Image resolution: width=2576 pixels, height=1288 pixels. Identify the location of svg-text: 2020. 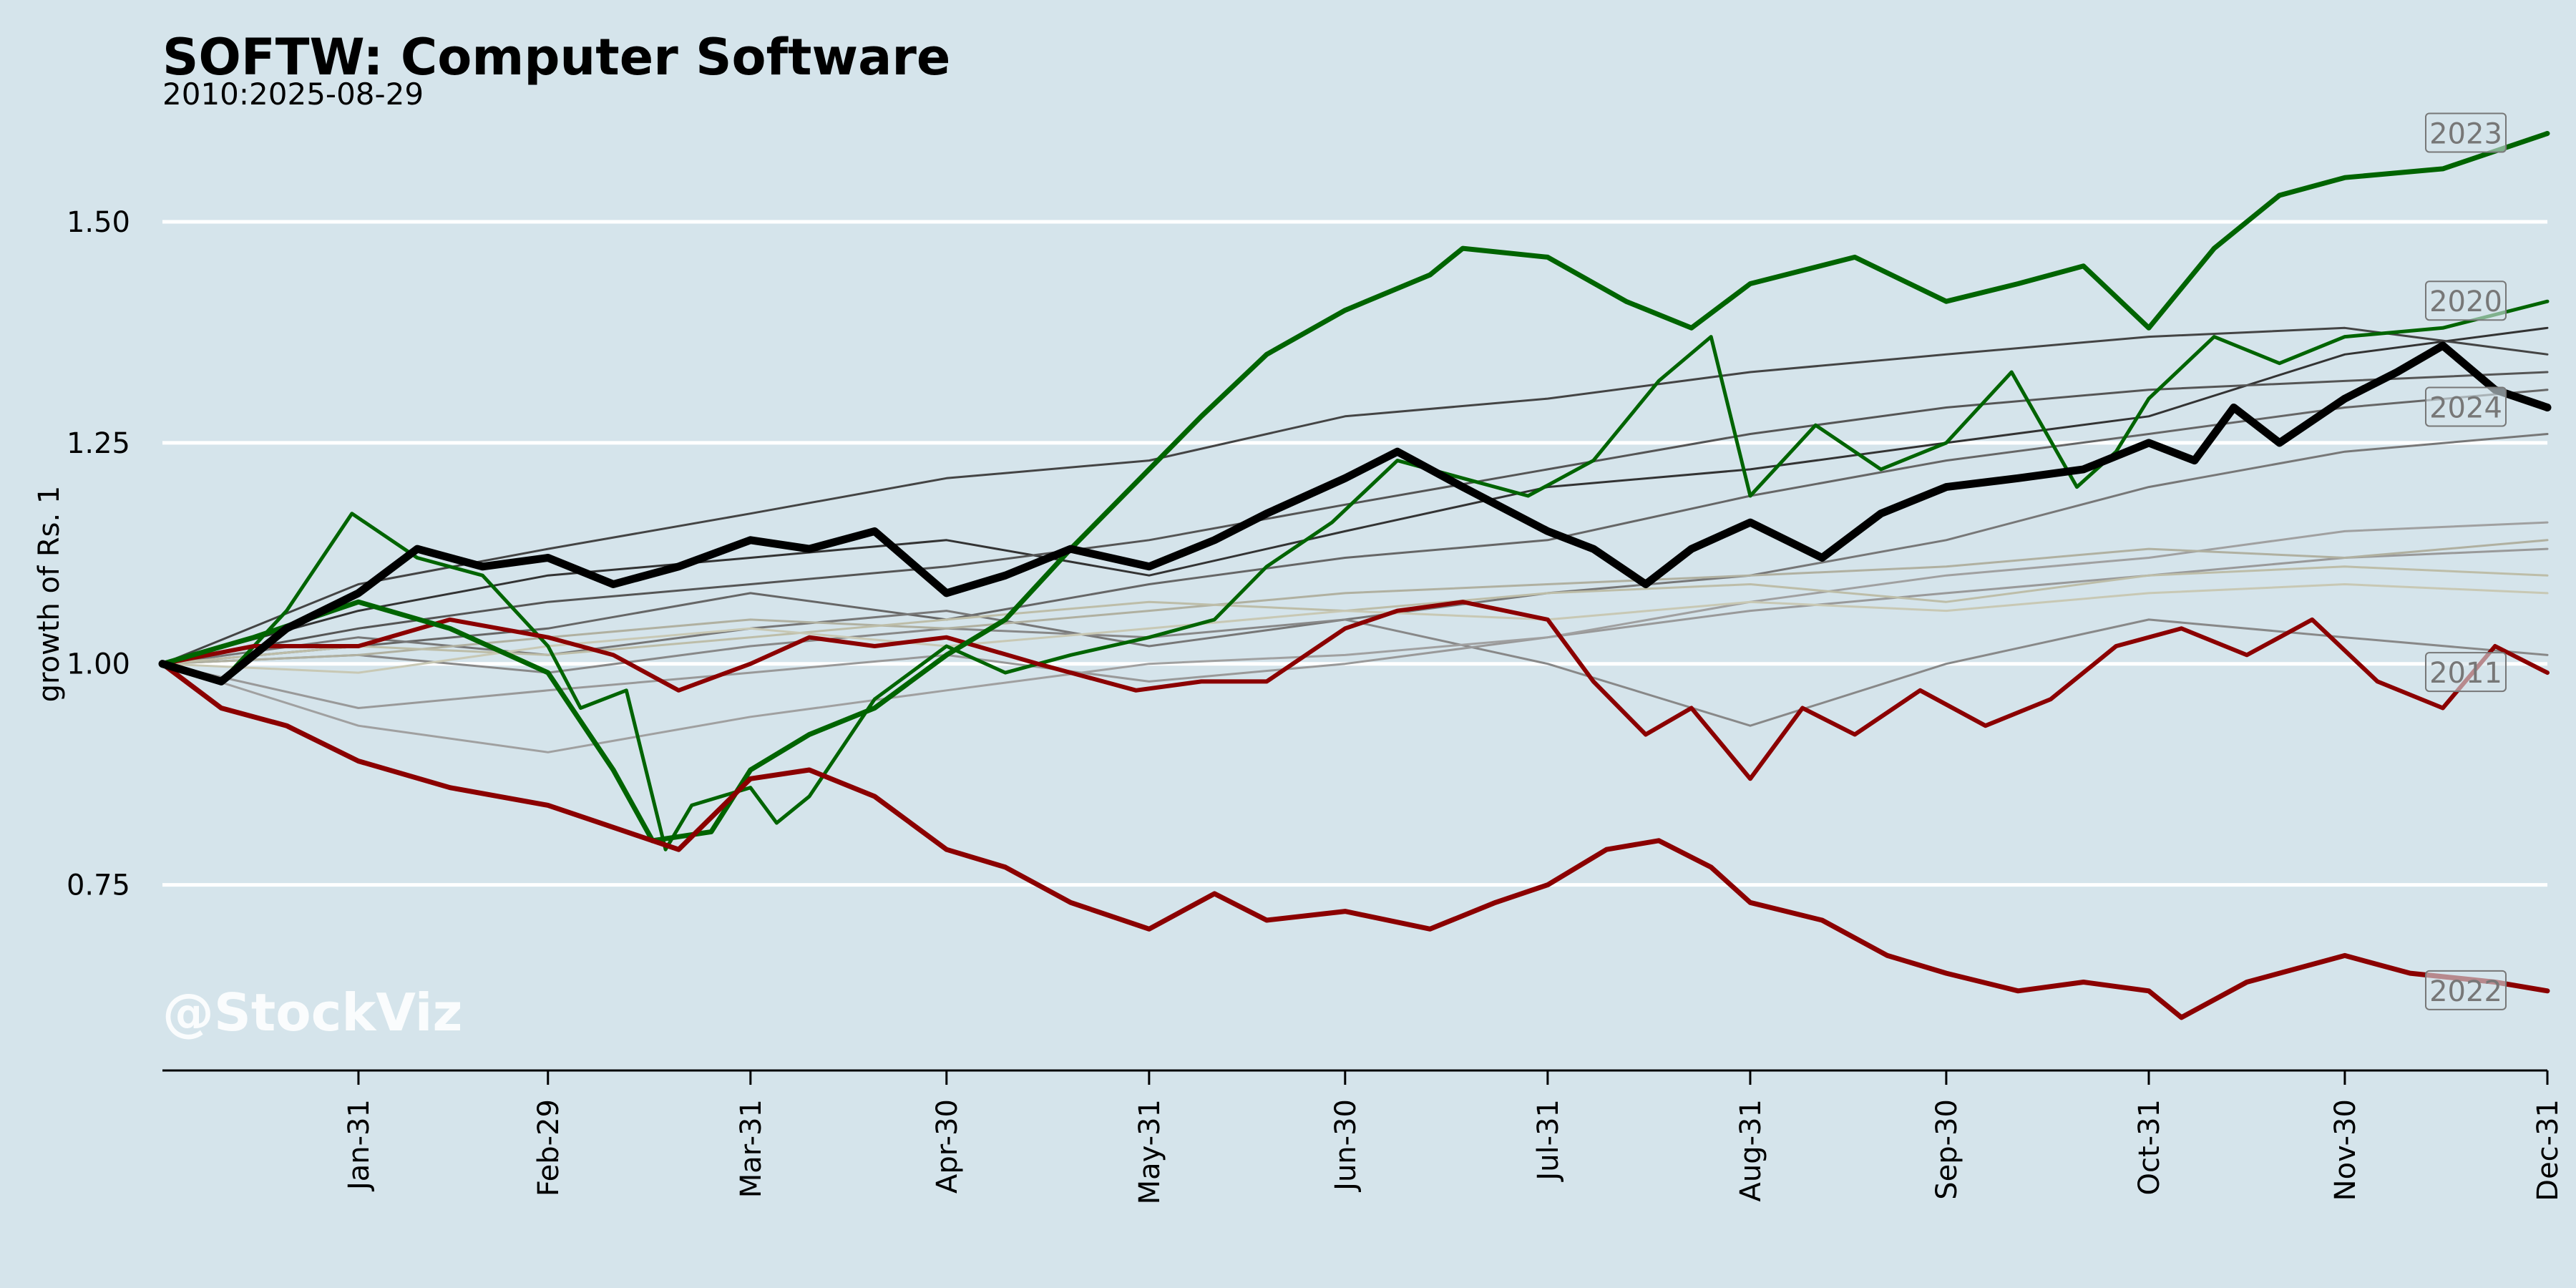
(2465, 302).